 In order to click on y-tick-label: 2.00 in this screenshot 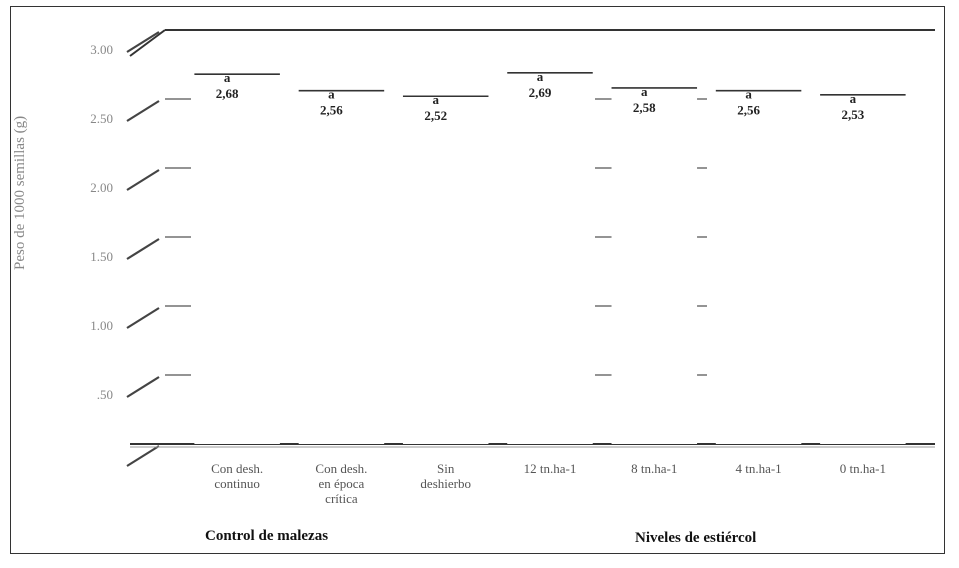, I will do `click(101, 187)`.